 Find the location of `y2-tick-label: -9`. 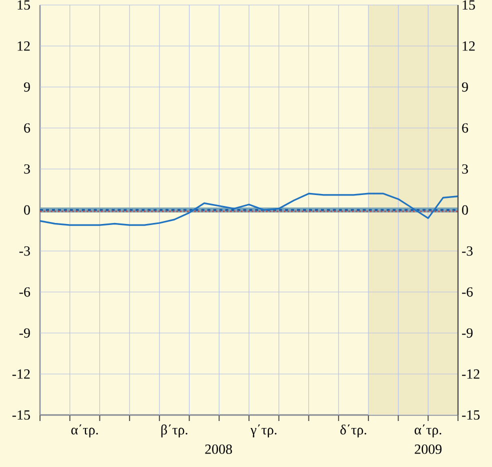

y2-tick-label: -9 is located at coordinates (467, 333).